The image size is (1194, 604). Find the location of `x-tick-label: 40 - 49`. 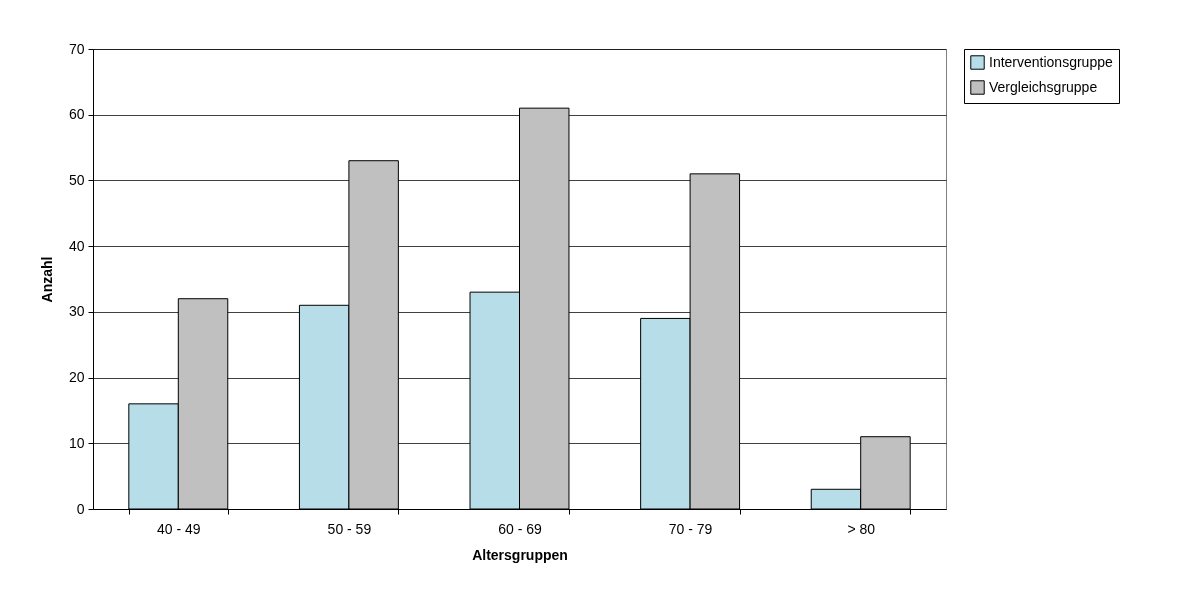

x-tick-label: 40 - 49 is located at coordinates (179, 528).